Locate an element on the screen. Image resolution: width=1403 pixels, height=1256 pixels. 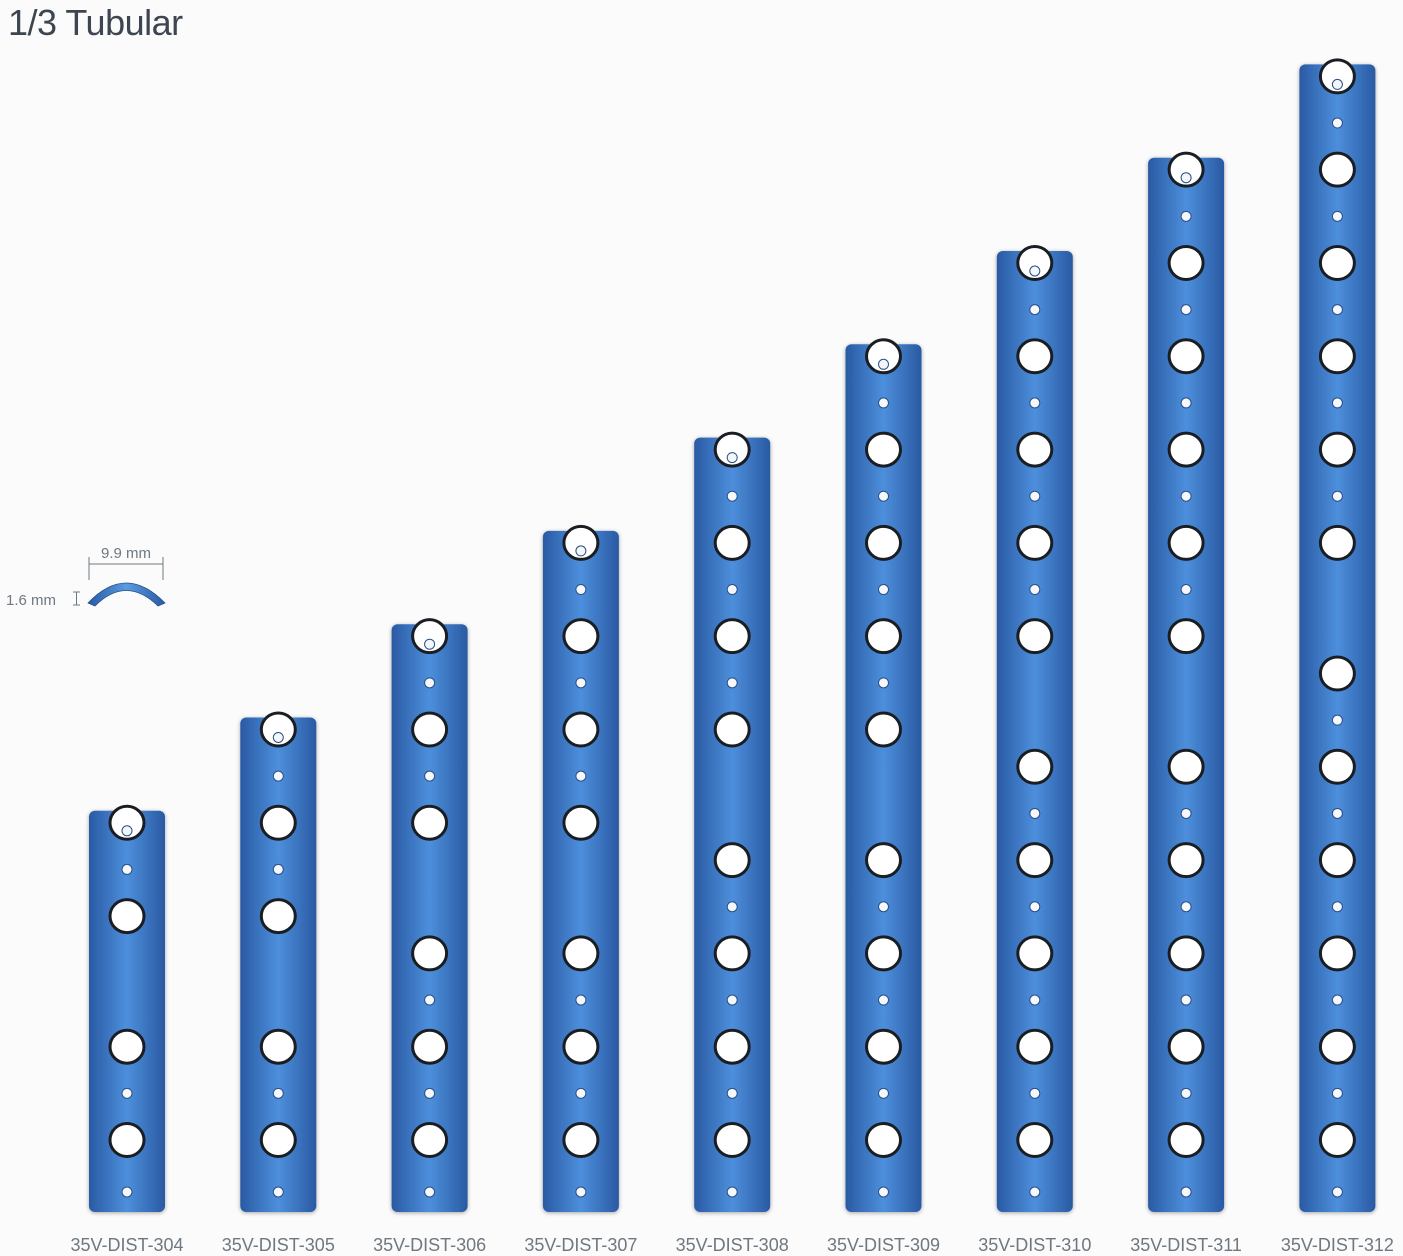
plate-35v-dist-306: 35V-DIST-306 is located at coordinates (429, 936).